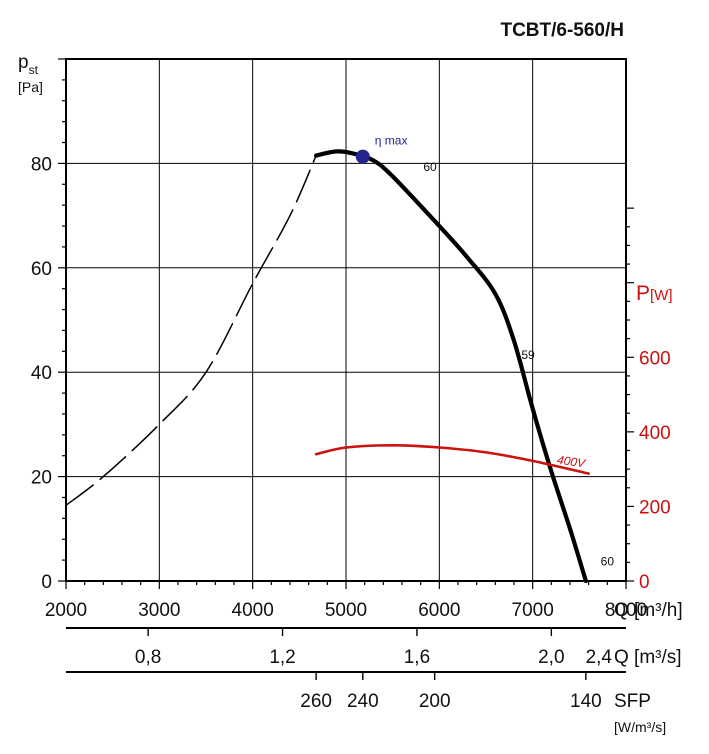  I want to click on curve-annotation: 59, so click(528, 355).